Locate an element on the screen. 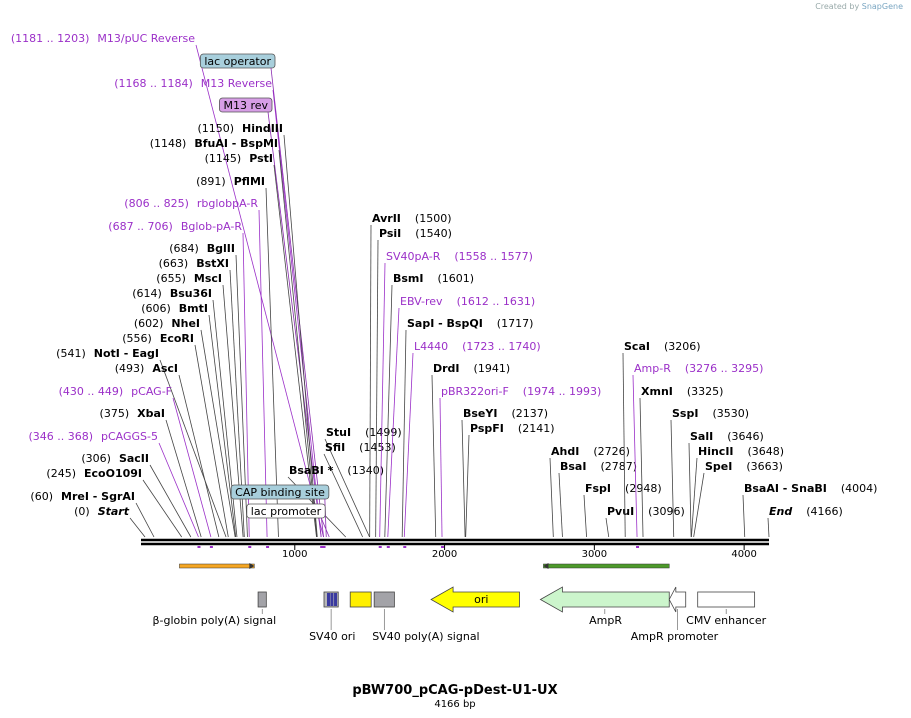  primer-name: pCAG-F is located at coordinates (151, 391).